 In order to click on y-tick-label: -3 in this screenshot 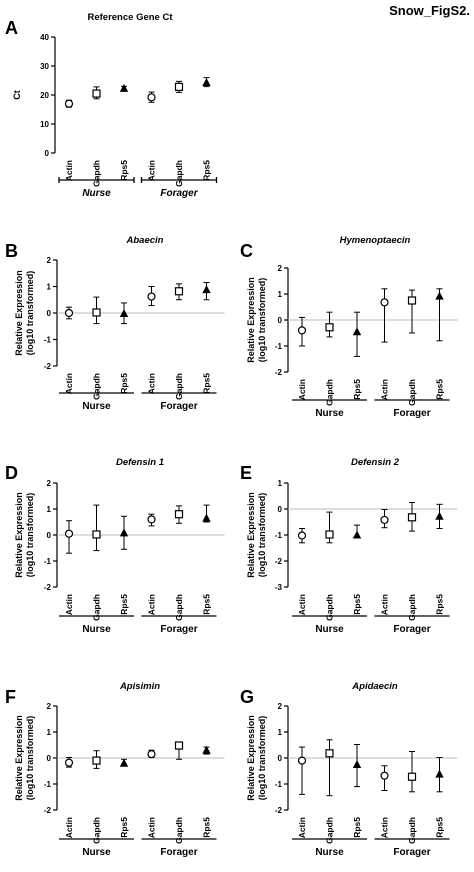, I will do `click(279, 587)`.